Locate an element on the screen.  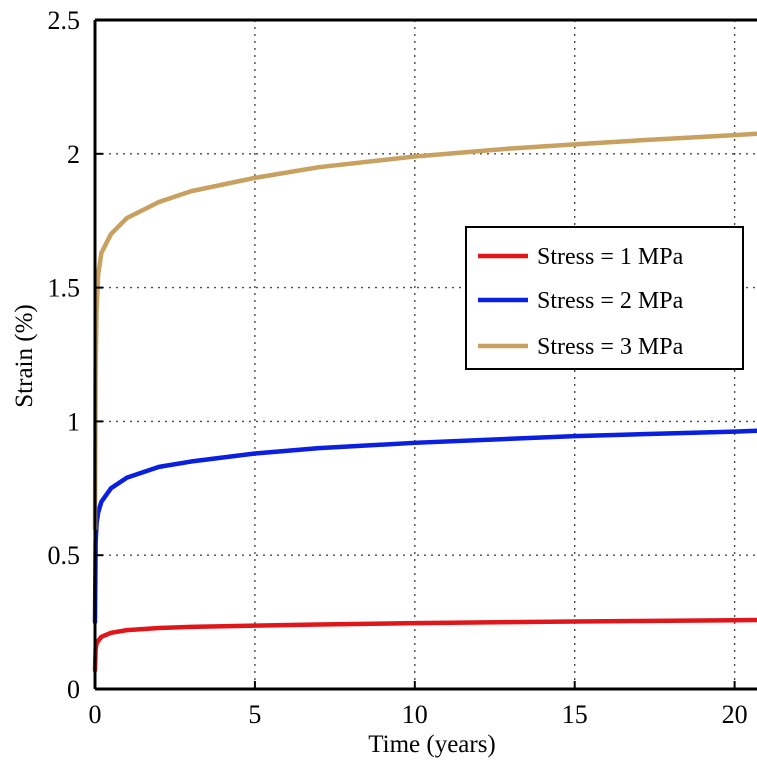
legend-label-1: Stress = 1 MPa is located at coordinates (610, 257).